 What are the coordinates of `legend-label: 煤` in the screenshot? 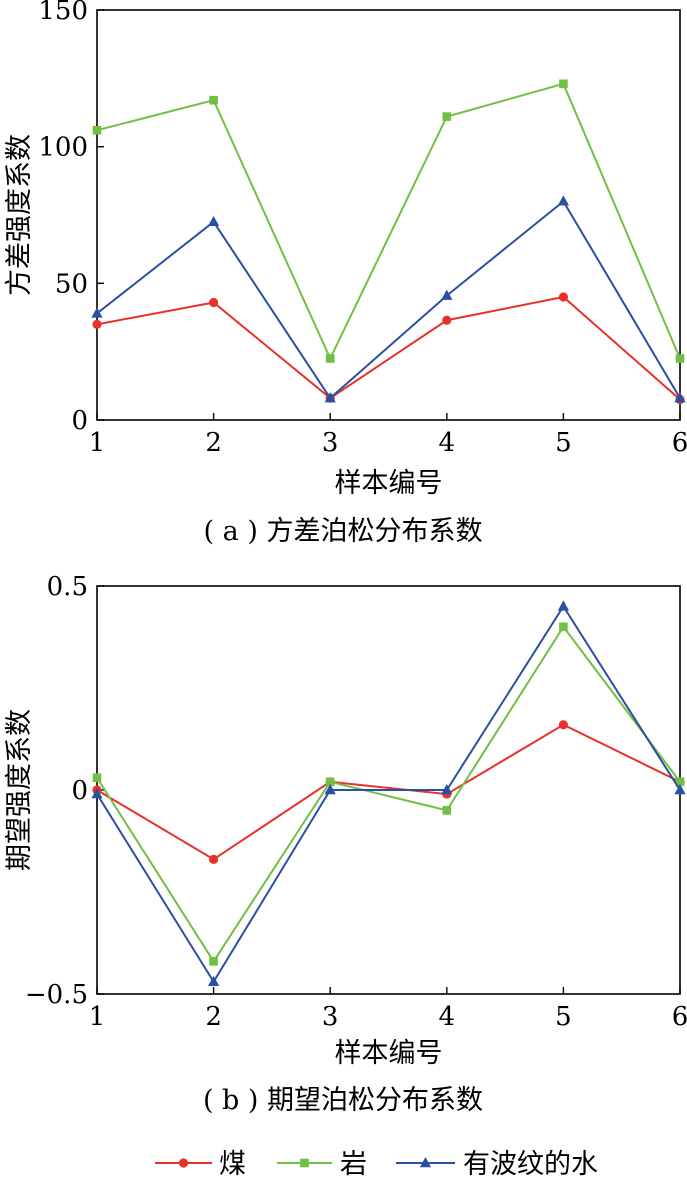 It's located at (232, 1163).